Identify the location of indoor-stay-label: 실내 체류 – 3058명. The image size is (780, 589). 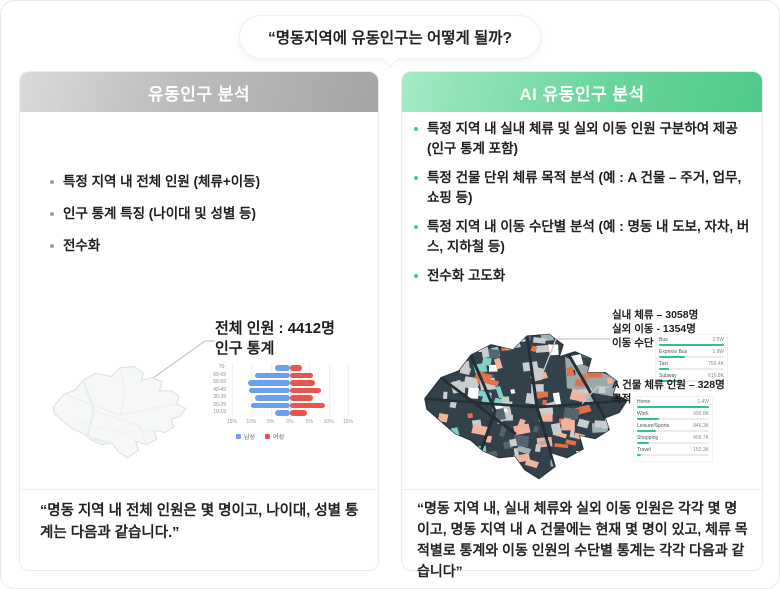
(655, 315).